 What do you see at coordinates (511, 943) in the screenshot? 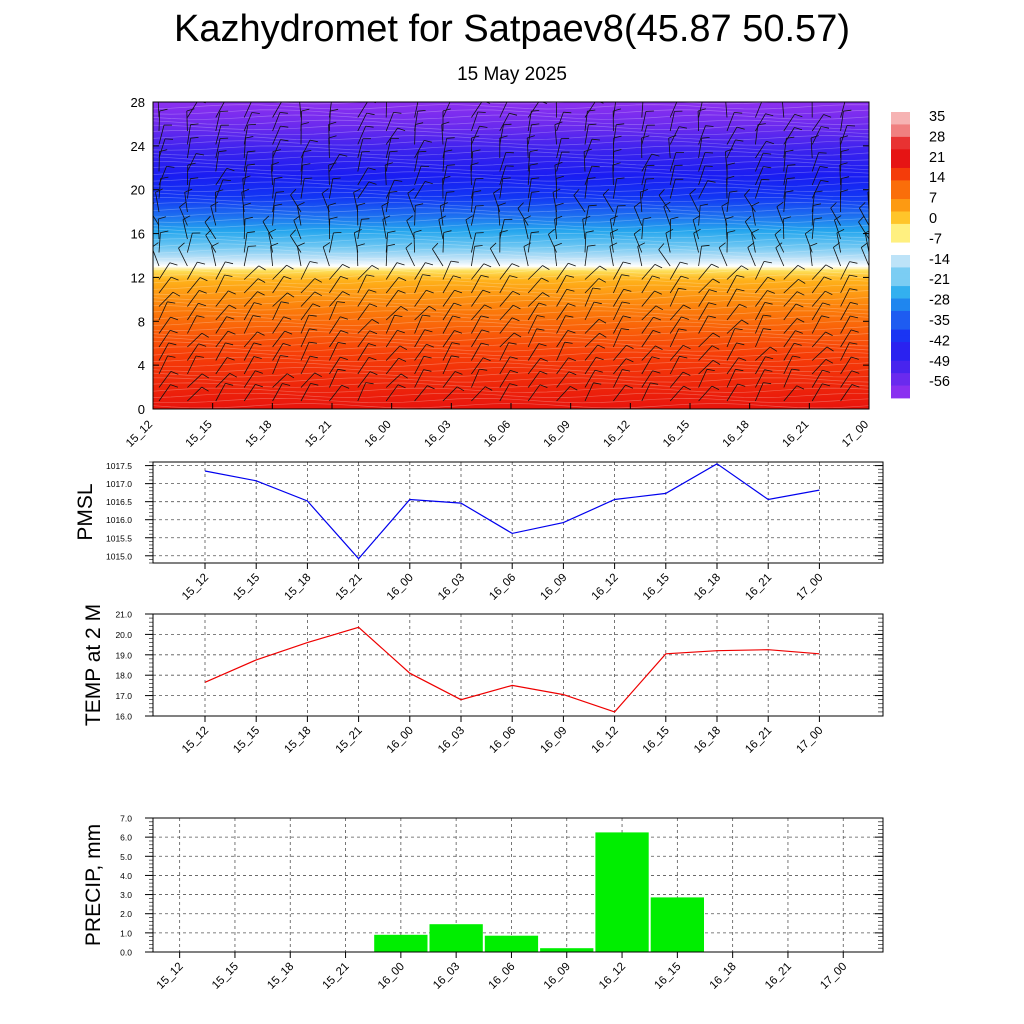
I see `precip-bar` at bounding box center [511, 943].